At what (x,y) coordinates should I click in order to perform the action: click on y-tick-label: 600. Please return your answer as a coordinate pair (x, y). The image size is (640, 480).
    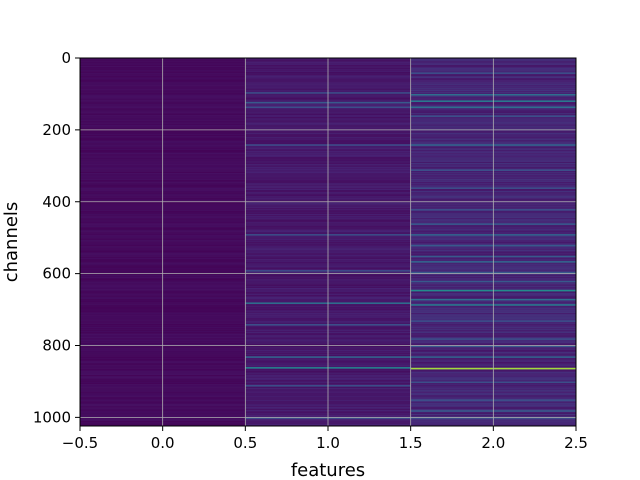
    Looking at the image, I should click on (56, 274).